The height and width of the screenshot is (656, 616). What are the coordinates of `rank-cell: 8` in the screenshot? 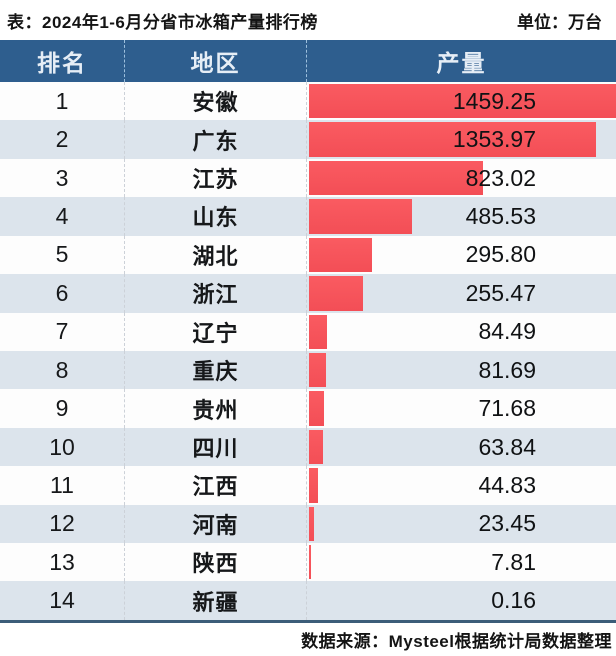 It's located at (62, 370).